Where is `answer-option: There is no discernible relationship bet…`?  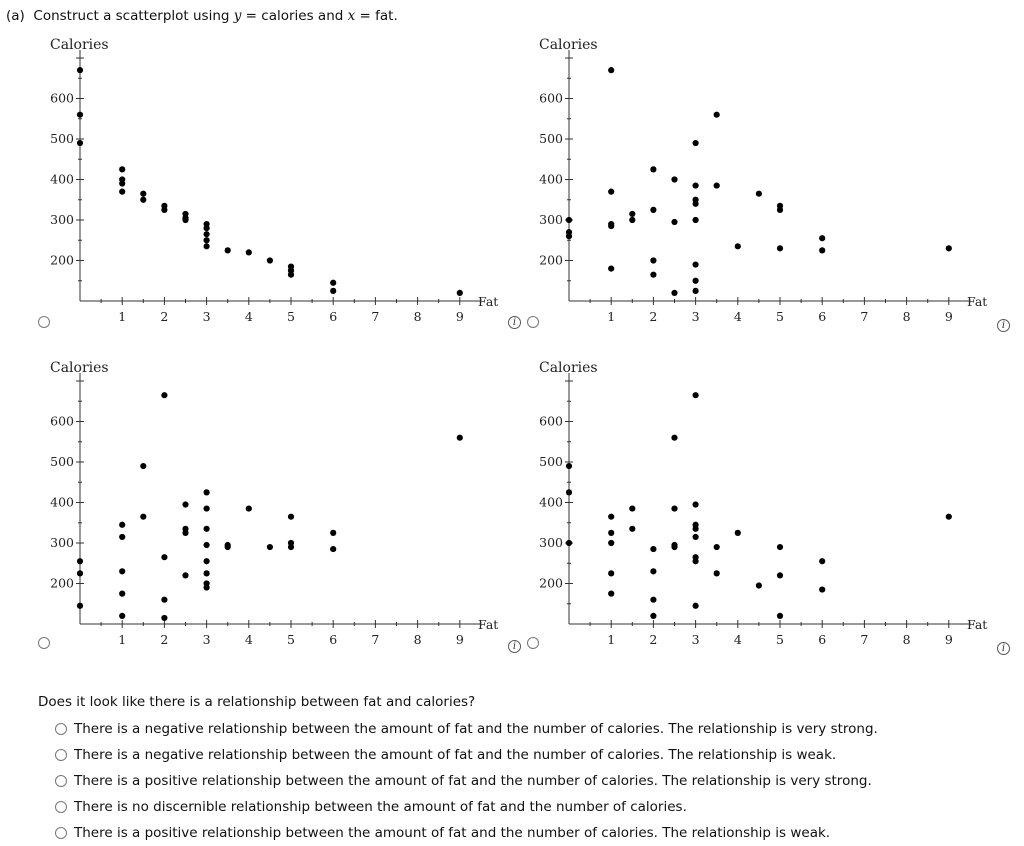 answer-option: There is no discernible relationship bet… is located at coordinates (466, 807).